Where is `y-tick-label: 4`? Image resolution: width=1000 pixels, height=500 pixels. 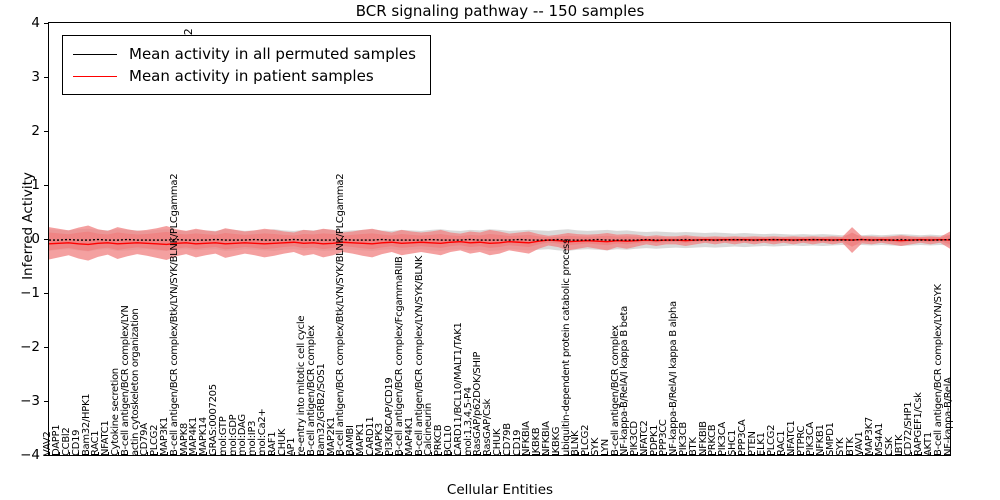 y-tick-label: 4 is located at coordinates (35, 23).